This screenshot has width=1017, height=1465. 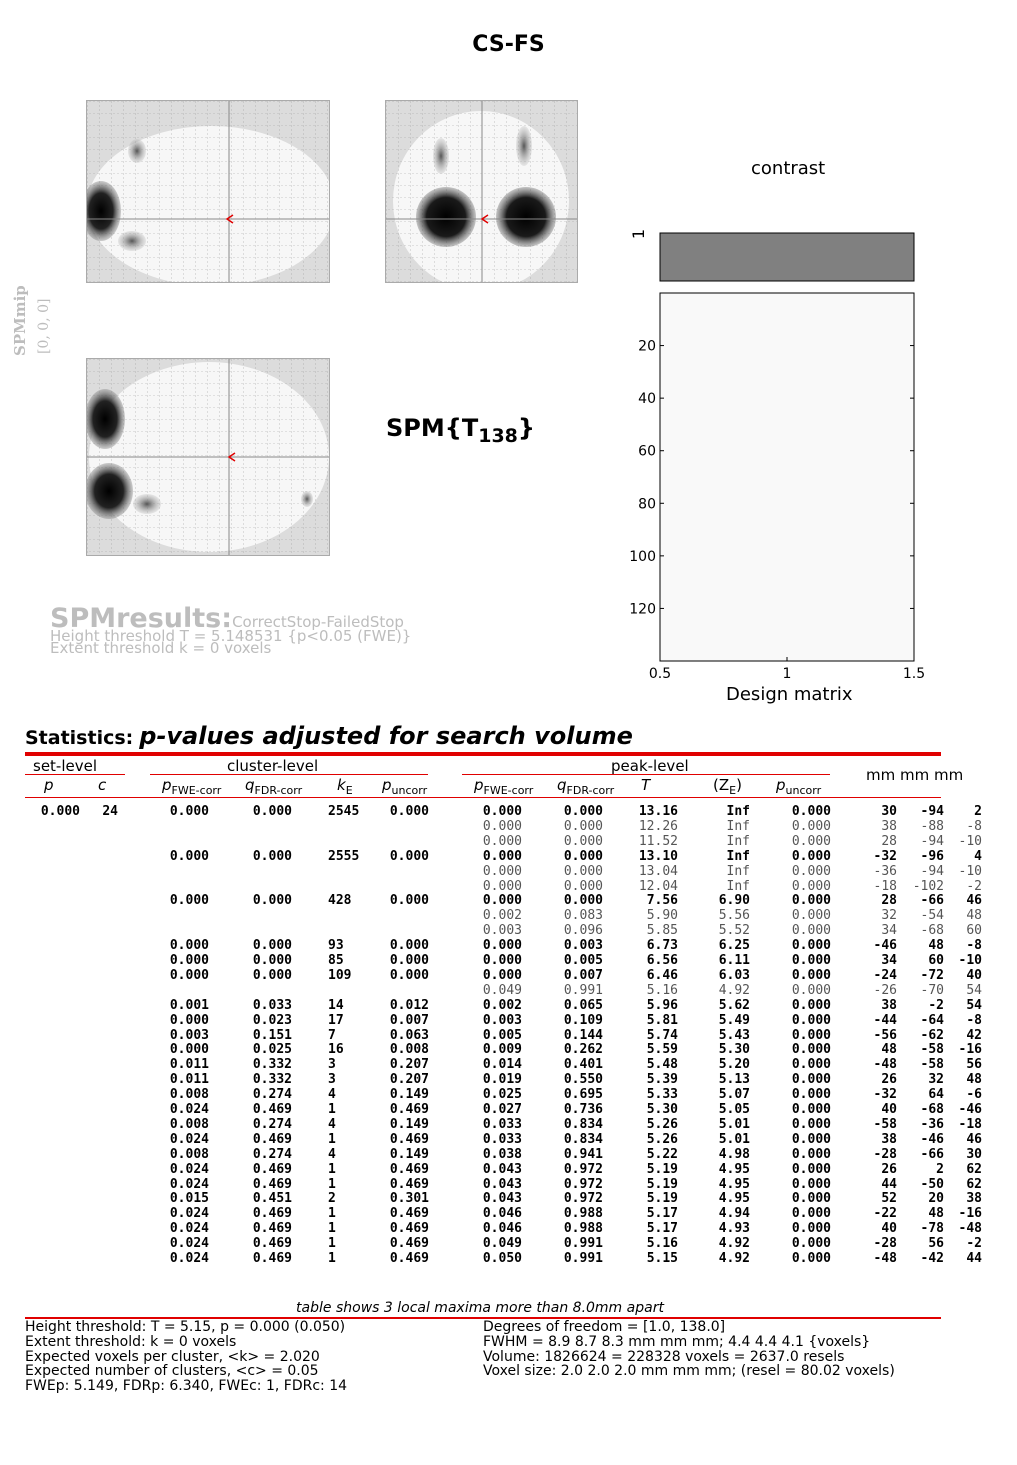 What do you see at coordinates (583, 975) in the screenshot?
I see `cell-pk-fdr: 0.007` at bounding box center [583, 975].